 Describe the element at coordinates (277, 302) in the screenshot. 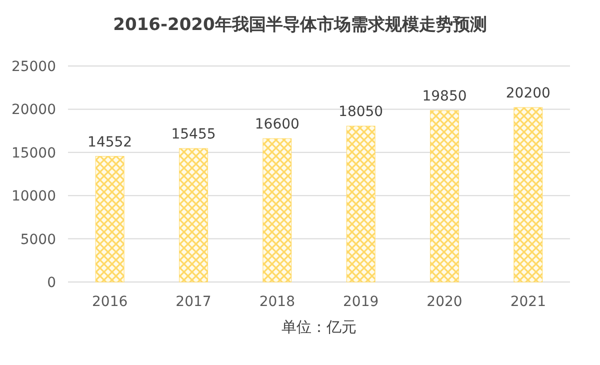

I see `x-tick-label: 2018` at that location.